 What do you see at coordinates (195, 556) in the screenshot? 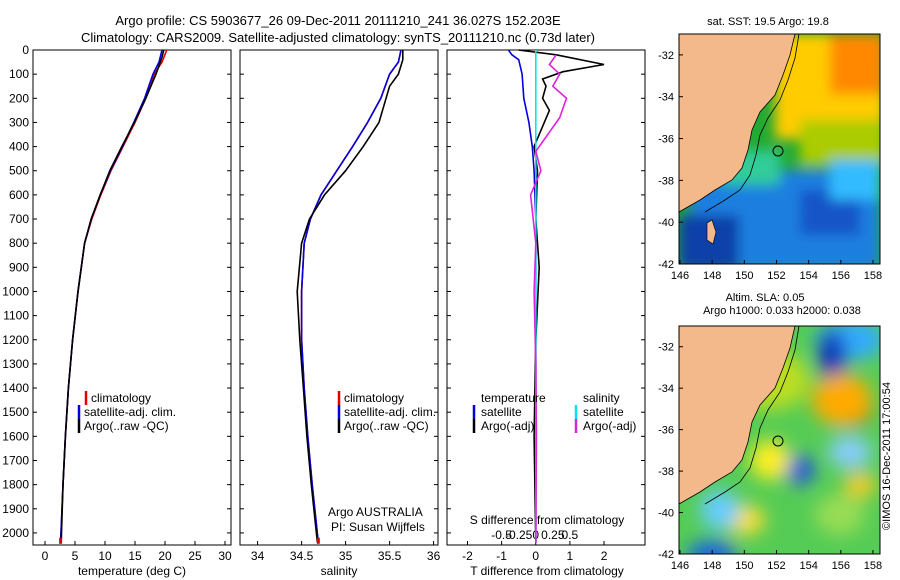
I see `x-tick-label: 25` at bounding box center [195, 556].